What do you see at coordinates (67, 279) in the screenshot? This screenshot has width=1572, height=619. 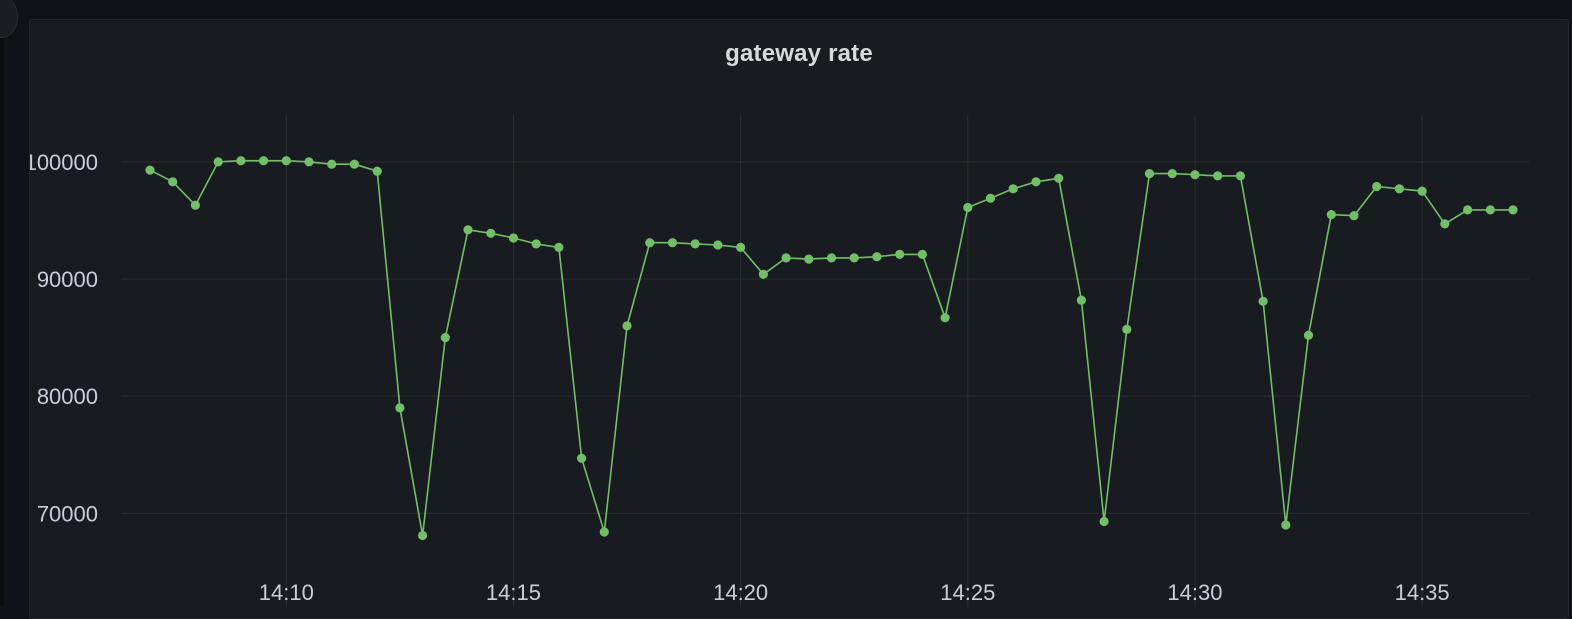 I see `y-tick-label: 90000` at bounding box center [67, 279].